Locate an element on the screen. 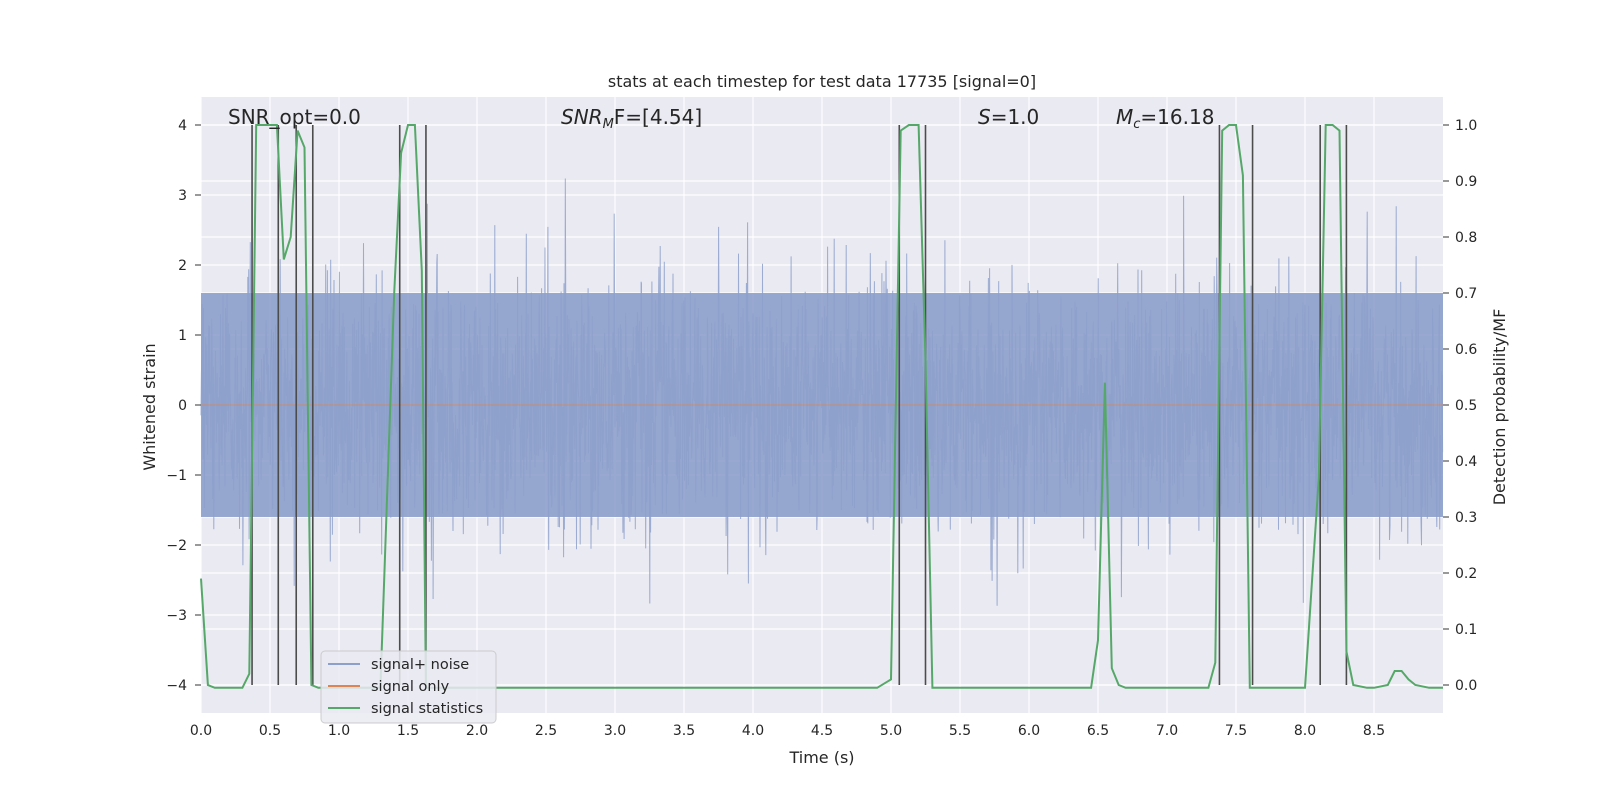  x-tick-label: 5.0 is located at coordinates (891, 731).